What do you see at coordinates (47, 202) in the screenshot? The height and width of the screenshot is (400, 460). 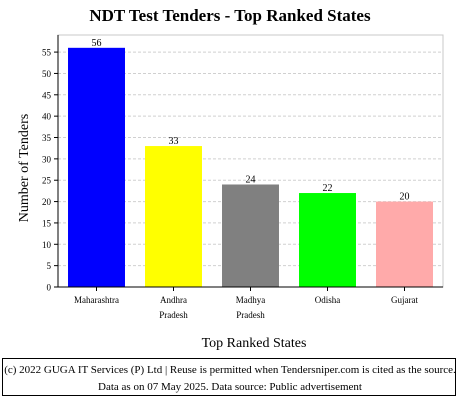 I see `y-tick-label: 20` at bounding box center [47, 202].